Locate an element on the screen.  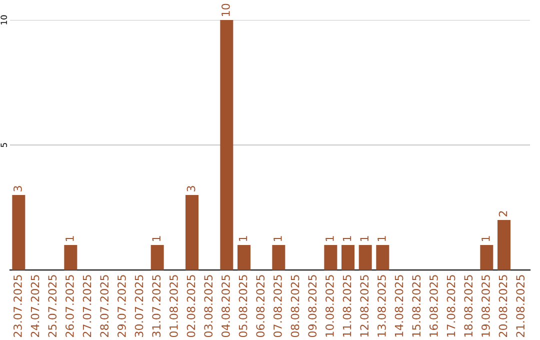
x-tick-label: 11.08.2025 is located at coordinates (347, 306).